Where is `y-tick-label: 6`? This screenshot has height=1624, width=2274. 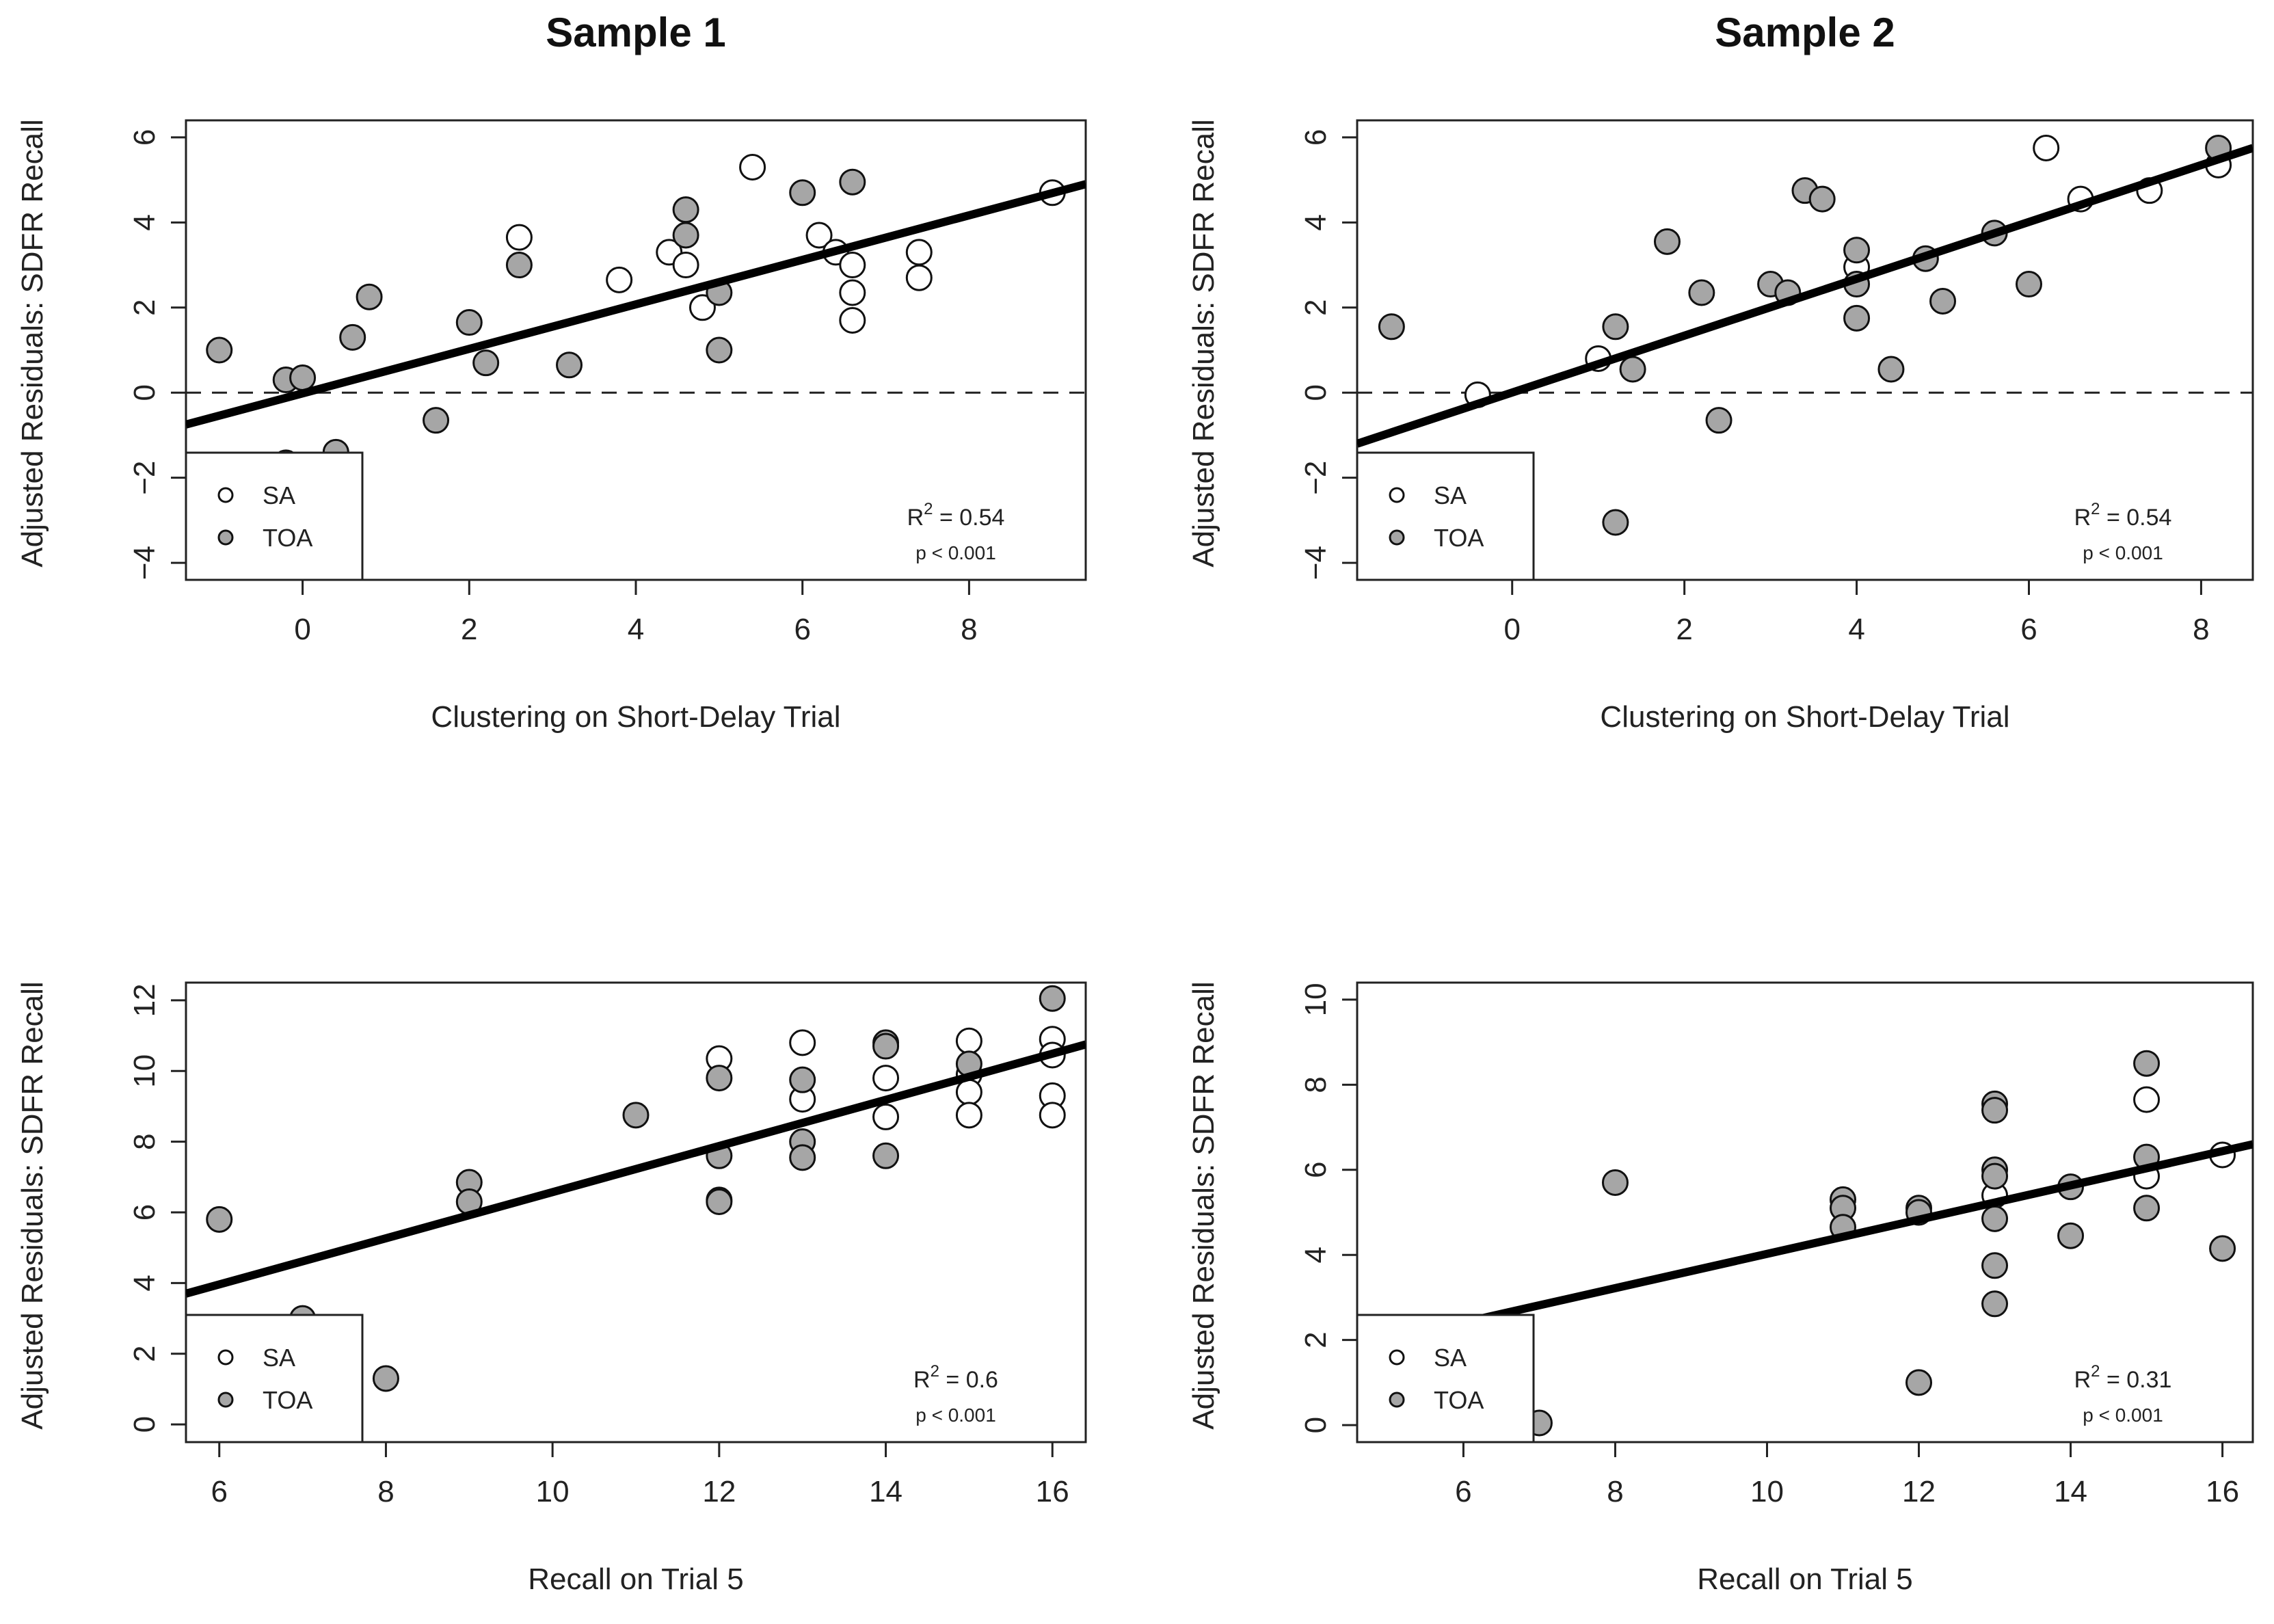
y-tick-label: 6 is located at coordinates (1316, 137).